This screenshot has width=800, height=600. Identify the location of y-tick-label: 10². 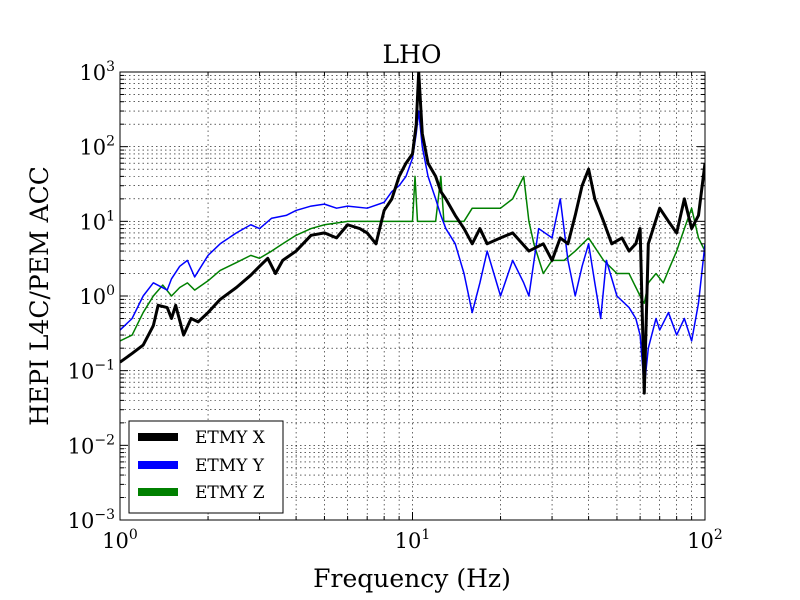
(97, 147).